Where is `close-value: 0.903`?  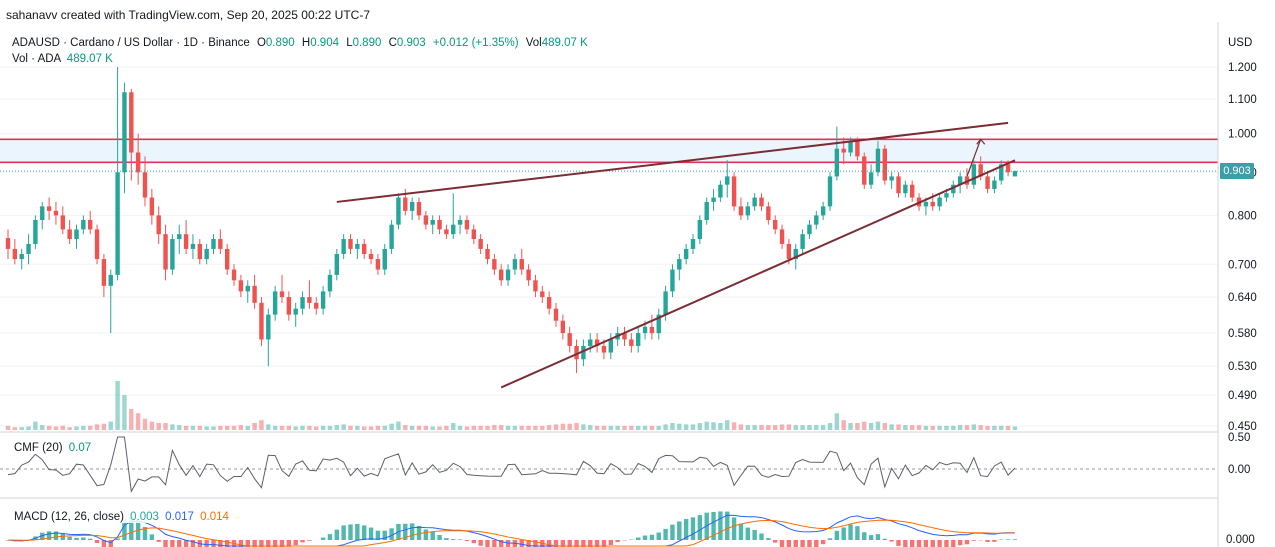
close-value: 0.903 is located at coordinates (411, 43).